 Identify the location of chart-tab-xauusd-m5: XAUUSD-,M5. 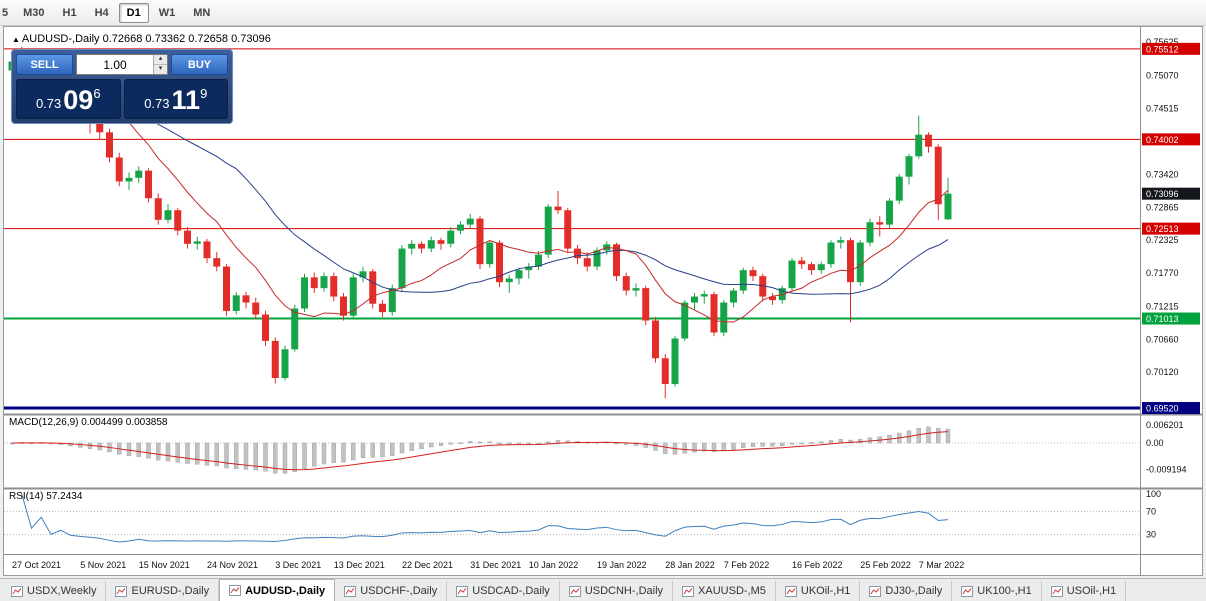
(724, 591).